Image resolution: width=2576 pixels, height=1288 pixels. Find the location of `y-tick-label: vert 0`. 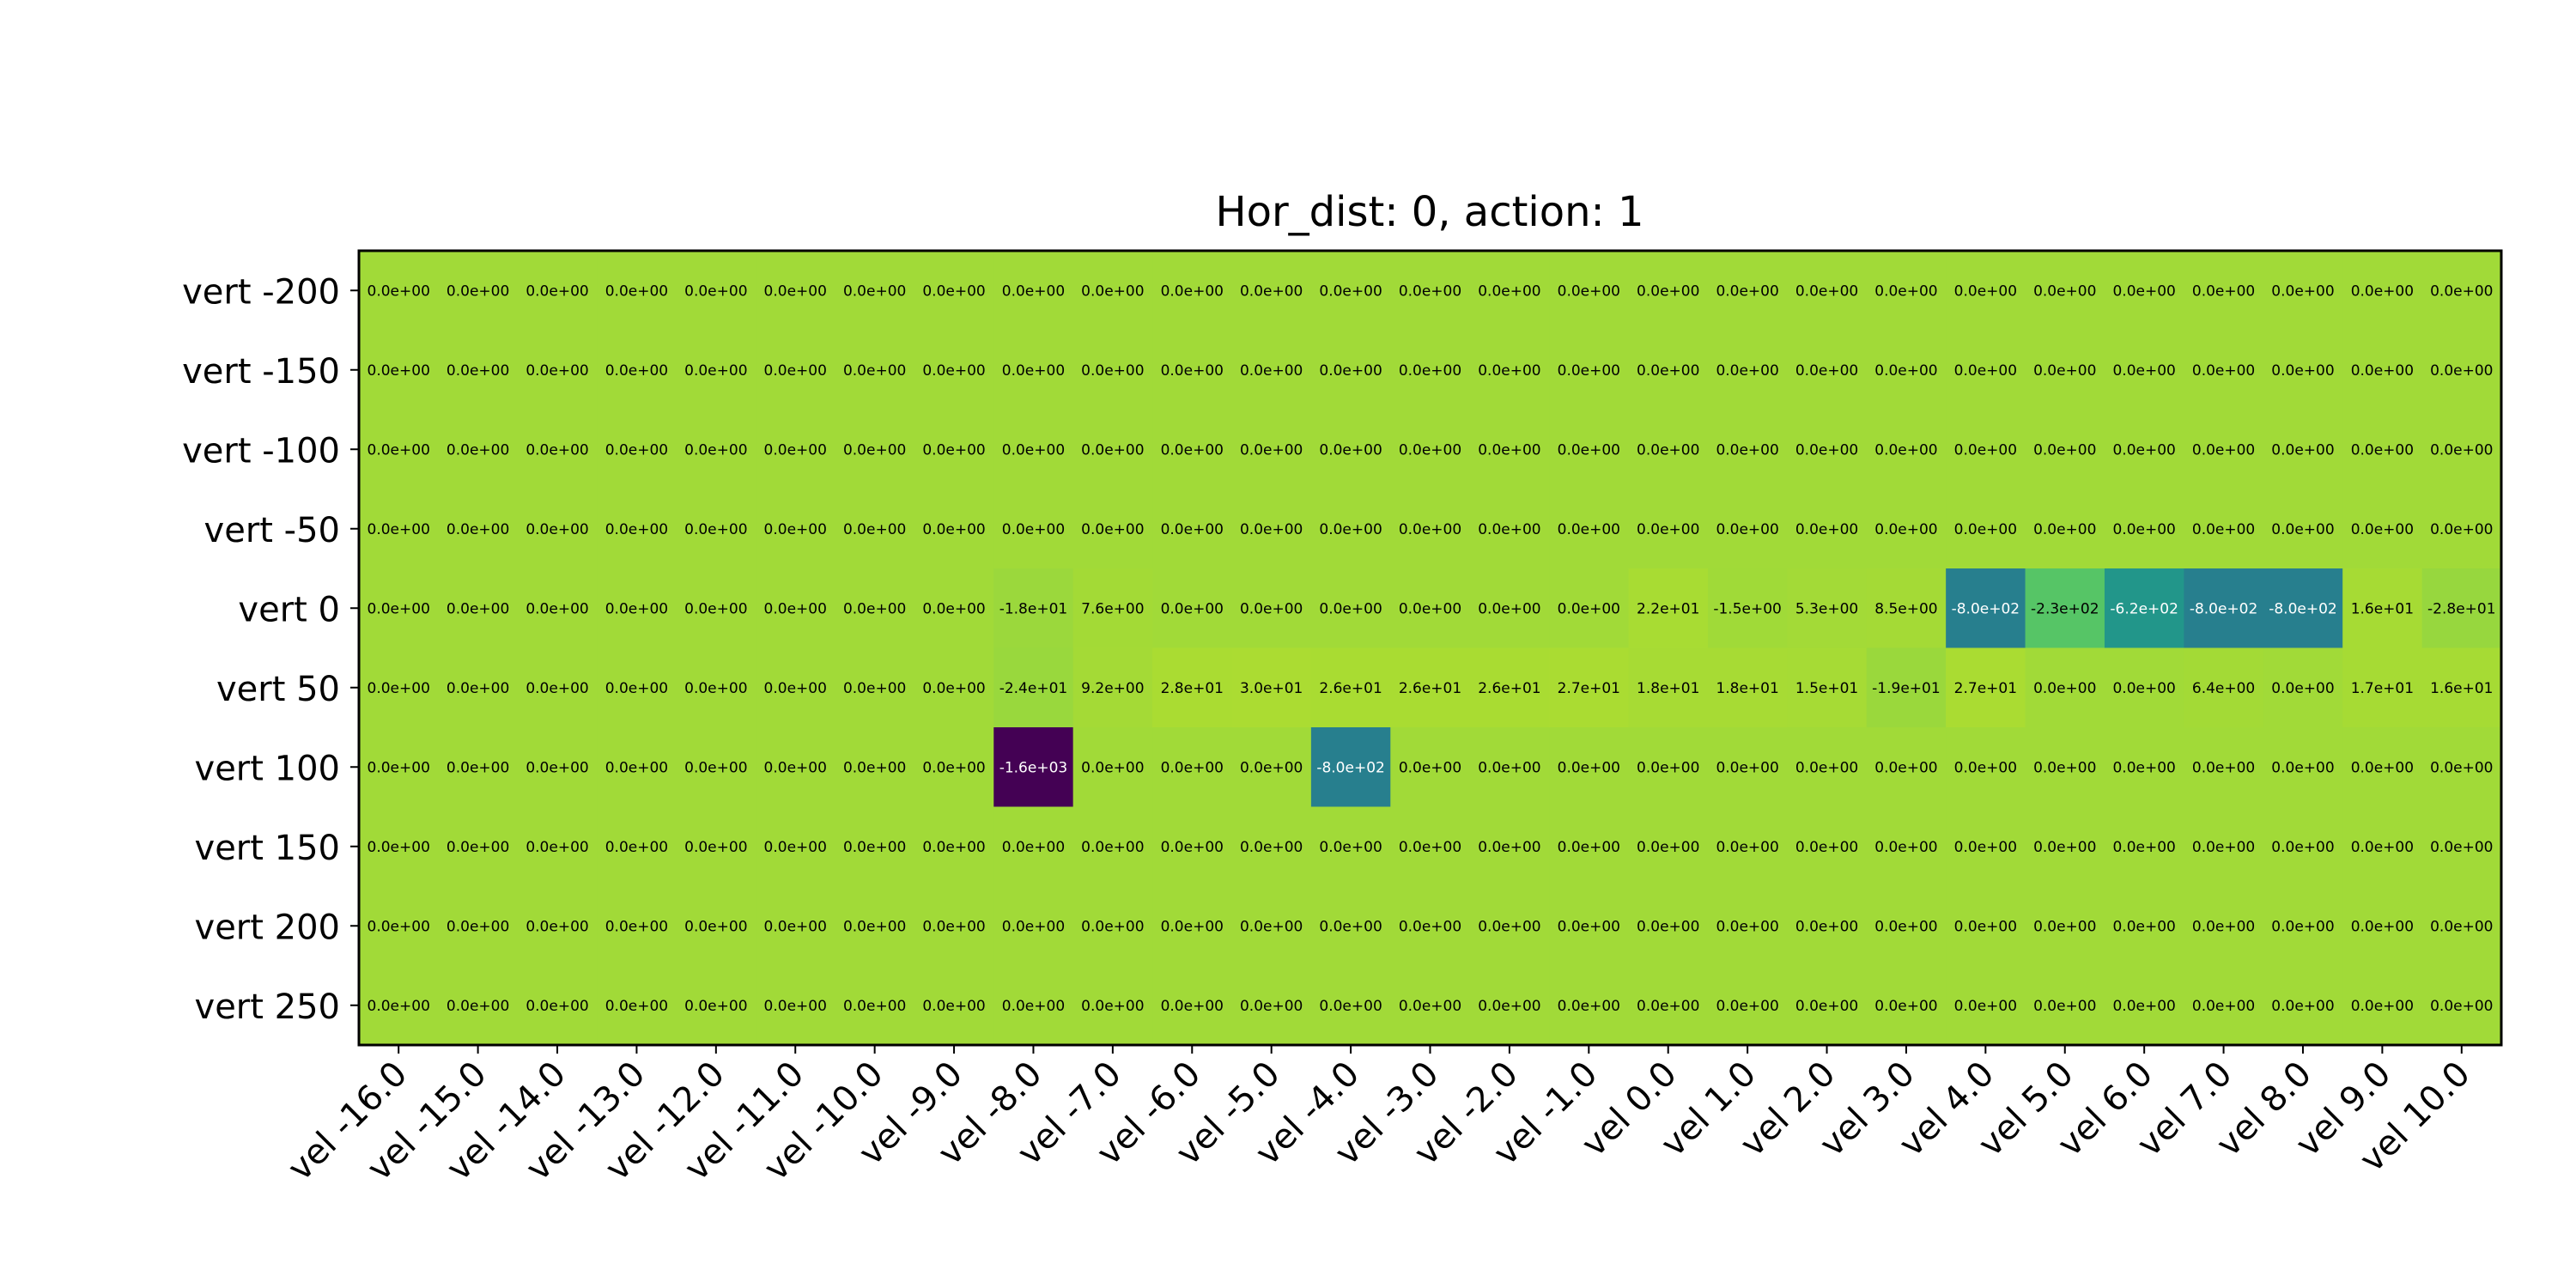

y-tick-label: vert 0 is located at coordinates (289, 609).